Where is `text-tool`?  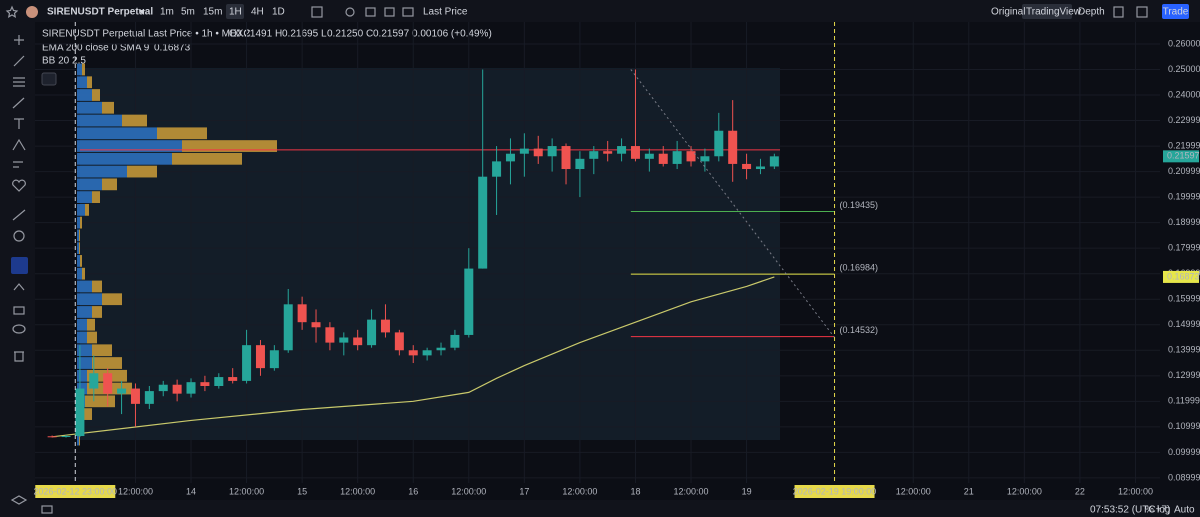 text-tool is located at coordinates (19, 123).